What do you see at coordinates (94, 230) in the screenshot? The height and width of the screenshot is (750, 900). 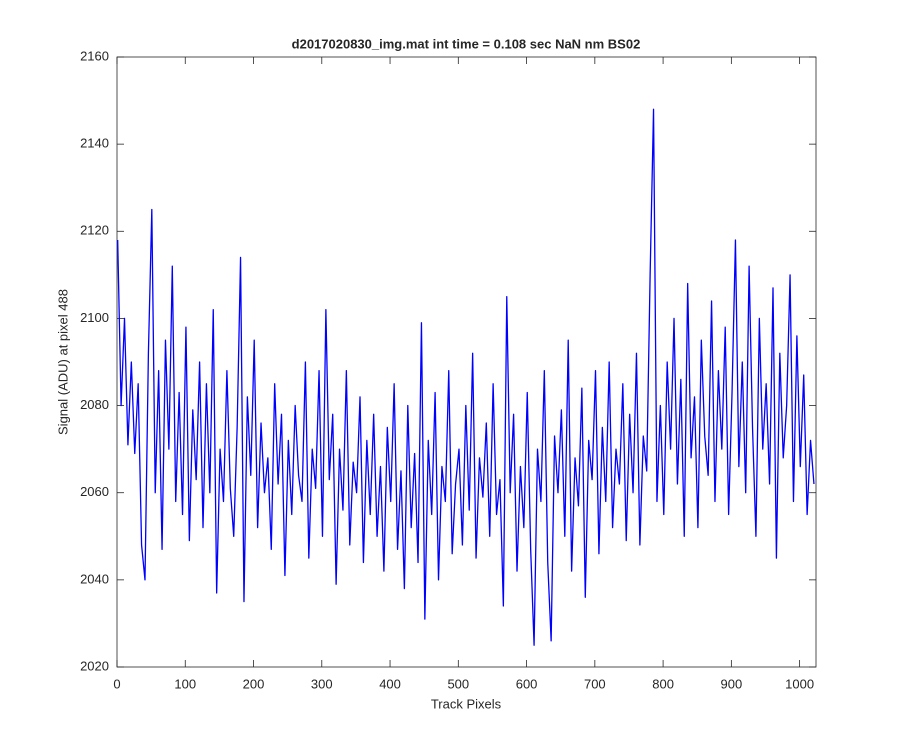 I see `y-tick-label: 2120` at bounding box center [94, 230].